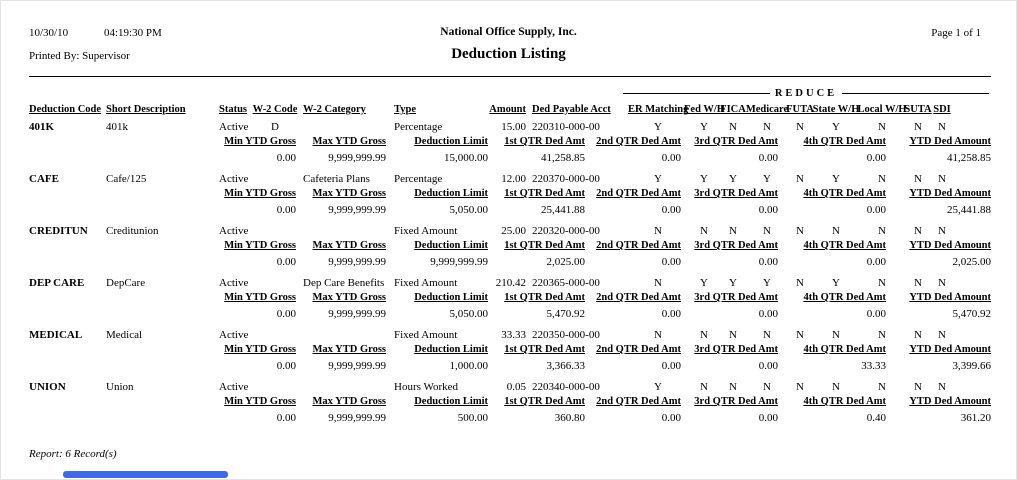  I want to click on short-description-cell: Union, so click(120, 387).